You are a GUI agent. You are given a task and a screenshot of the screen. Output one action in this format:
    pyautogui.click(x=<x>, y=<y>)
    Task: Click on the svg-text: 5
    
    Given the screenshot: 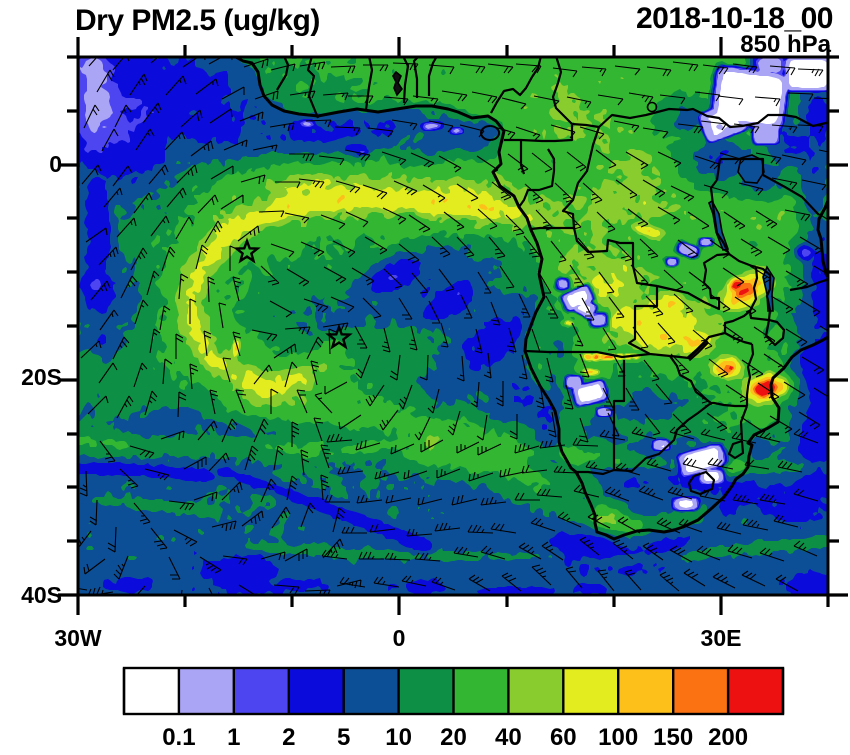 What is the action you would take?
    pyautogui.click(x=343, y=737)
    